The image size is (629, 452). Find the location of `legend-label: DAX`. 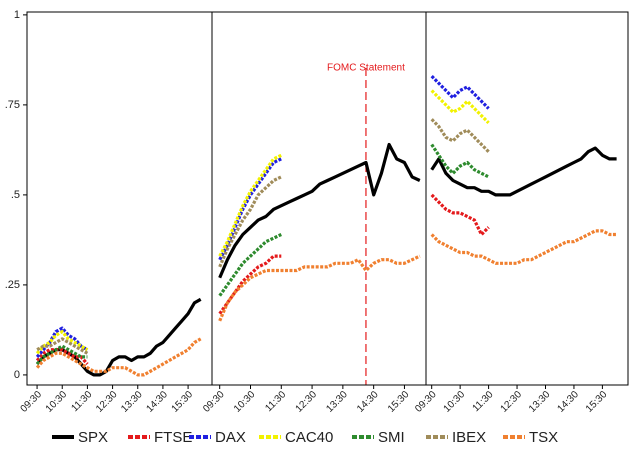

legend-label: DAX is located at coordinates (230, 437).